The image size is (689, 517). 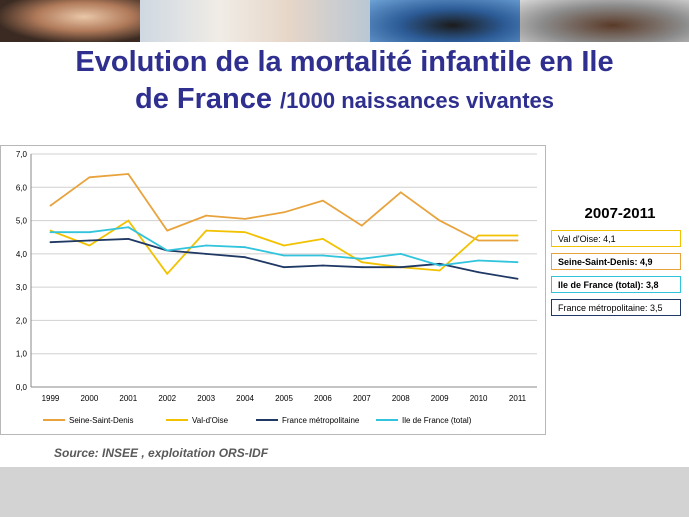 I want to click on y-tick-label: 2,0, so click(x=22, y=320).